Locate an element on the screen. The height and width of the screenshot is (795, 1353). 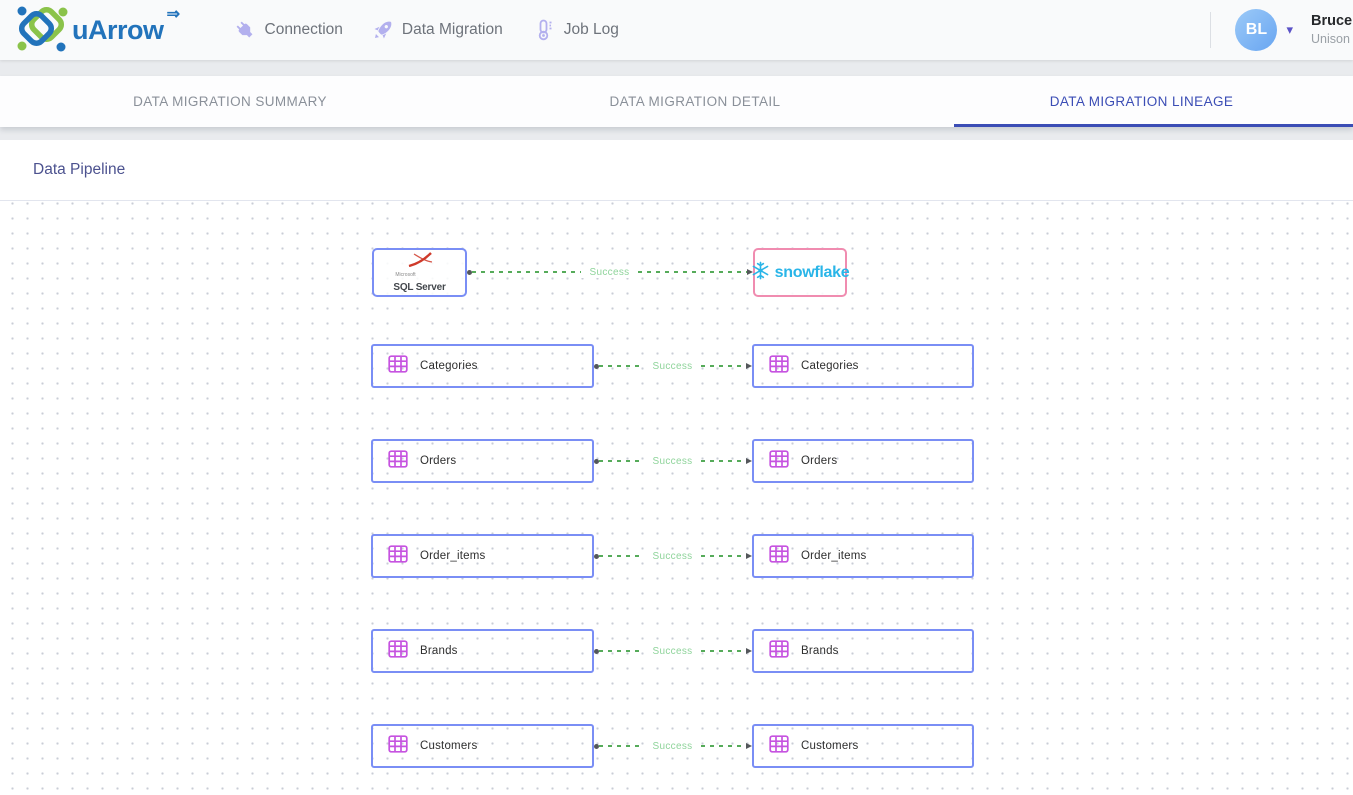
edge-orders: Success is located at coordinates (673, 461).